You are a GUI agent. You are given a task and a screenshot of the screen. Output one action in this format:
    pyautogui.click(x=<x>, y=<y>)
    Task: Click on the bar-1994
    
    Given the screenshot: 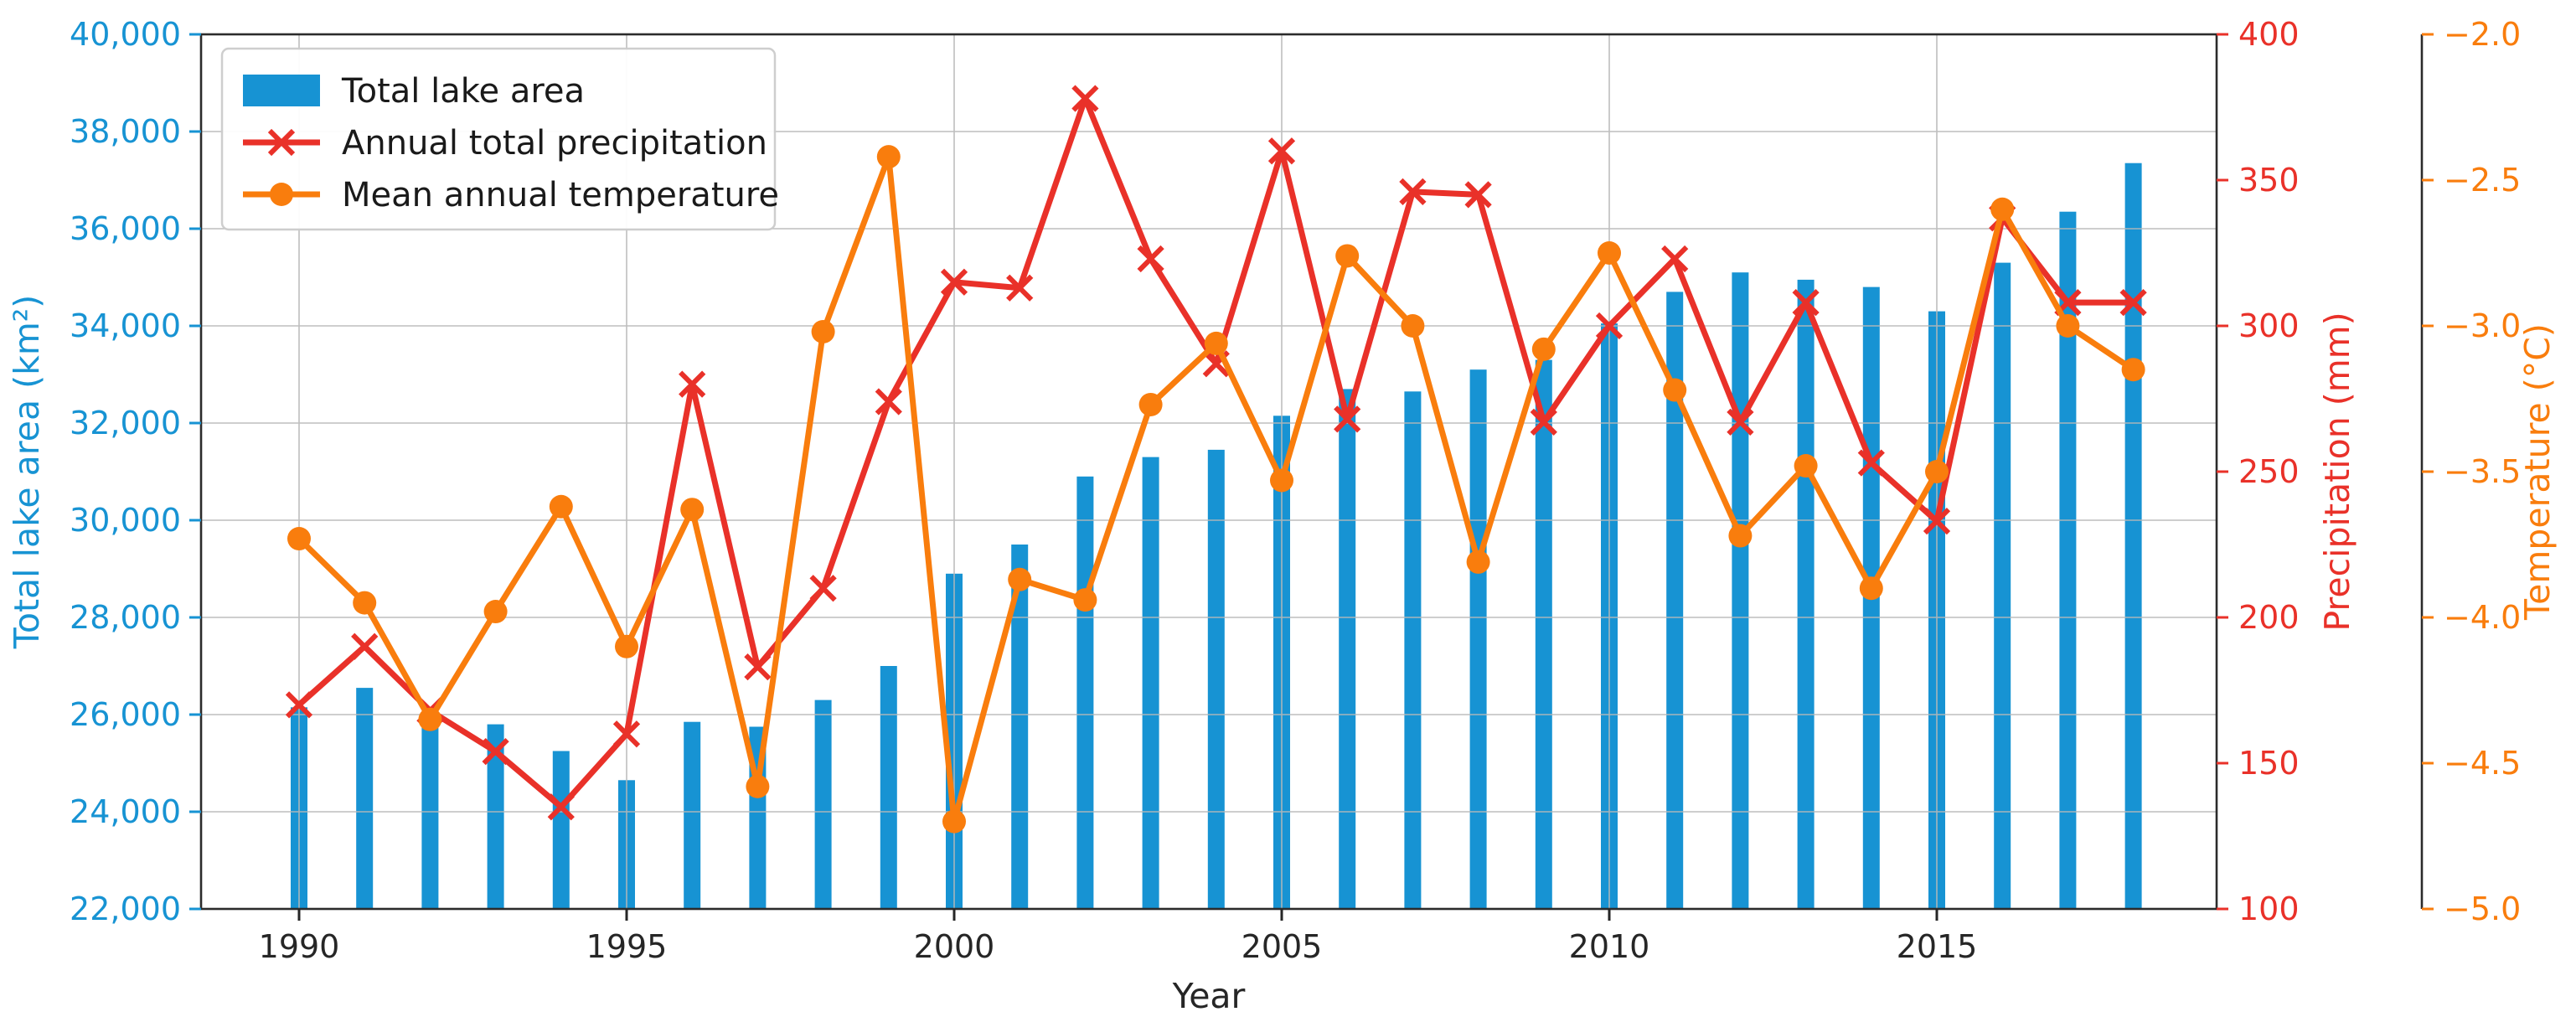 What is the action you would take?
    pyautogui.click(x=561, y=830)
    